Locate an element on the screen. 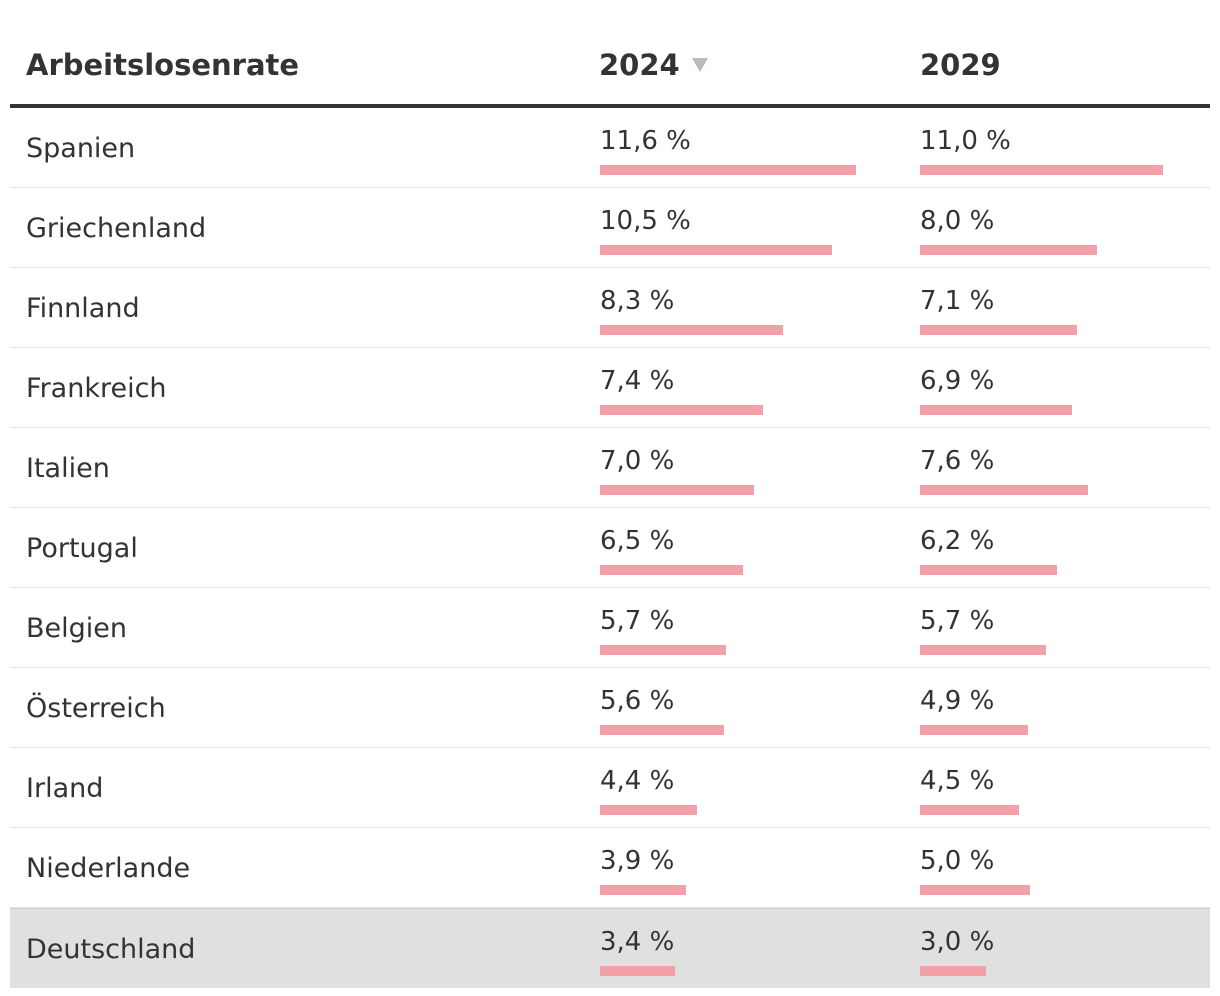 The image size is (1220, 996). value-2024: 5,7 % is located at coordinates (637, 621).